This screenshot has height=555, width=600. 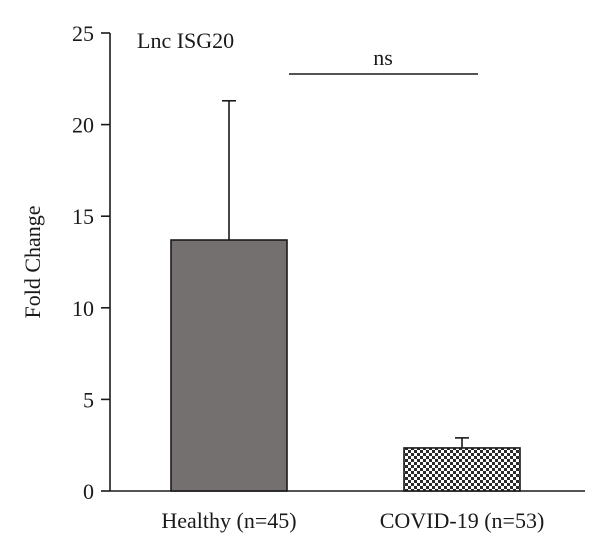 What do you see at coordinates (383, 57) in the screenshot?
I see `significance-label: ns` at bounding box center [383, 57].